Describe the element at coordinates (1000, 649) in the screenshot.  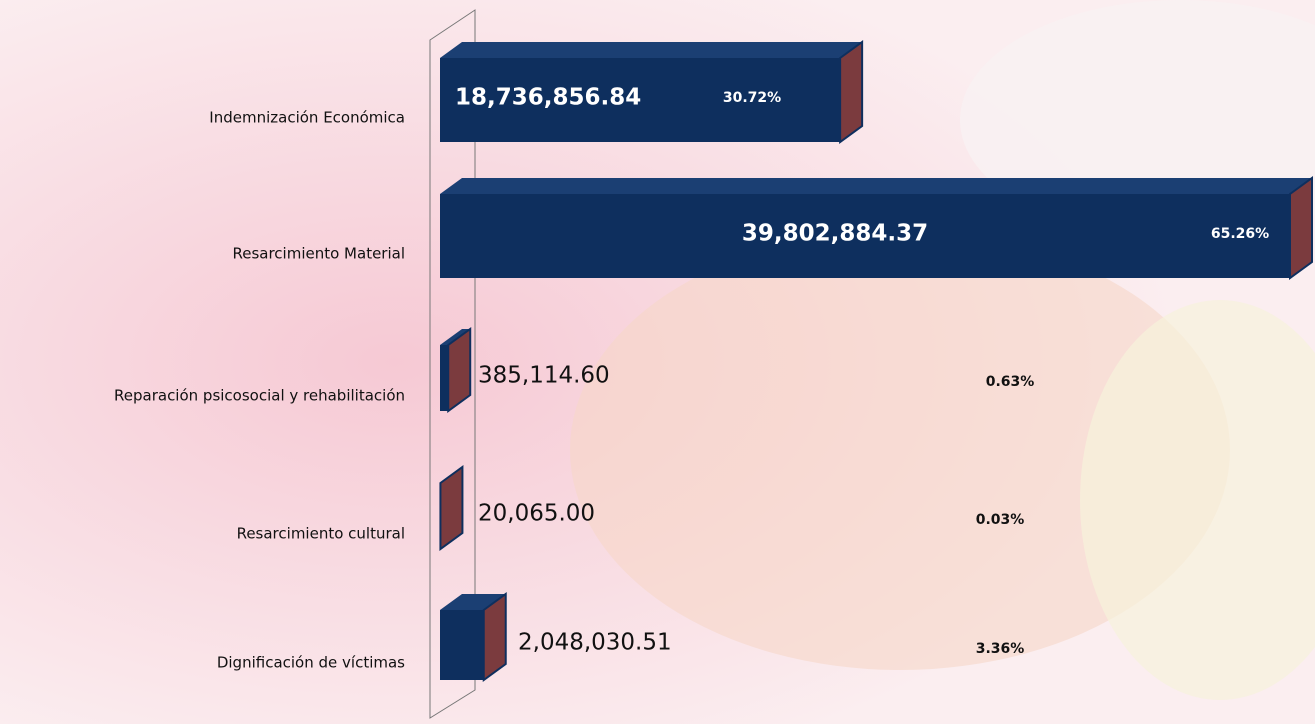
I see `percentage-label: 3.36%` at that location.